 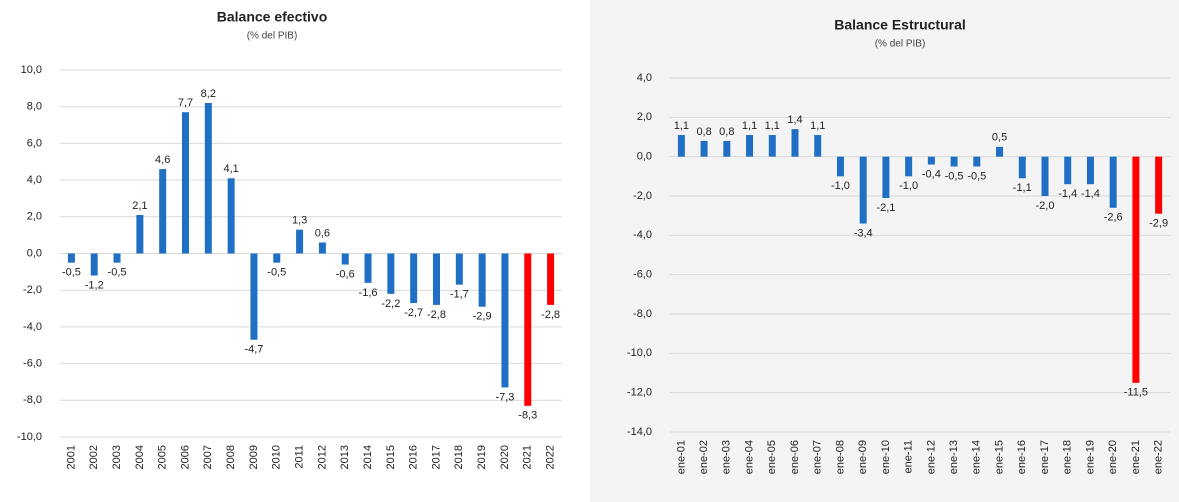 I want to click on x-tick-label: 2012, so click(x=322, y=457).